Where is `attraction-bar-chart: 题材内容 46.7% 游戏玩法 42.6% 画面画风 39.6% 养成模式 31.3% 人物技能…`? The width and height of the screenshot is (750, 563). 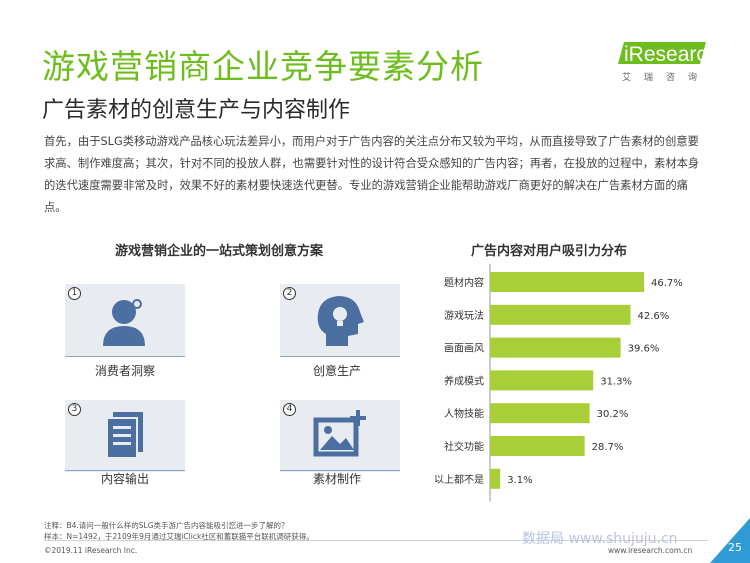
attraction-bar-chart: 题材内容 46.7% 游戏玩法 42.6% 画面画风 39.6% 养成模式 31.3% 人物技能… is located at coordinates (558, 383).